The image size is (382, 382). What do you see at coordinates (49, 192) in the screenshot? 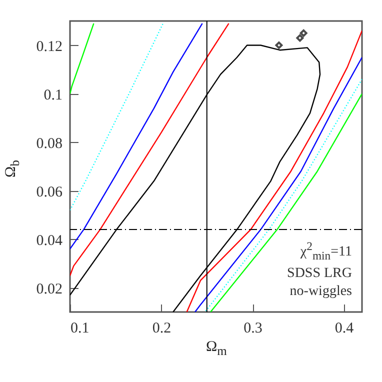
I see `y-tick-label: 0.06` at bounding box center [49, 192].